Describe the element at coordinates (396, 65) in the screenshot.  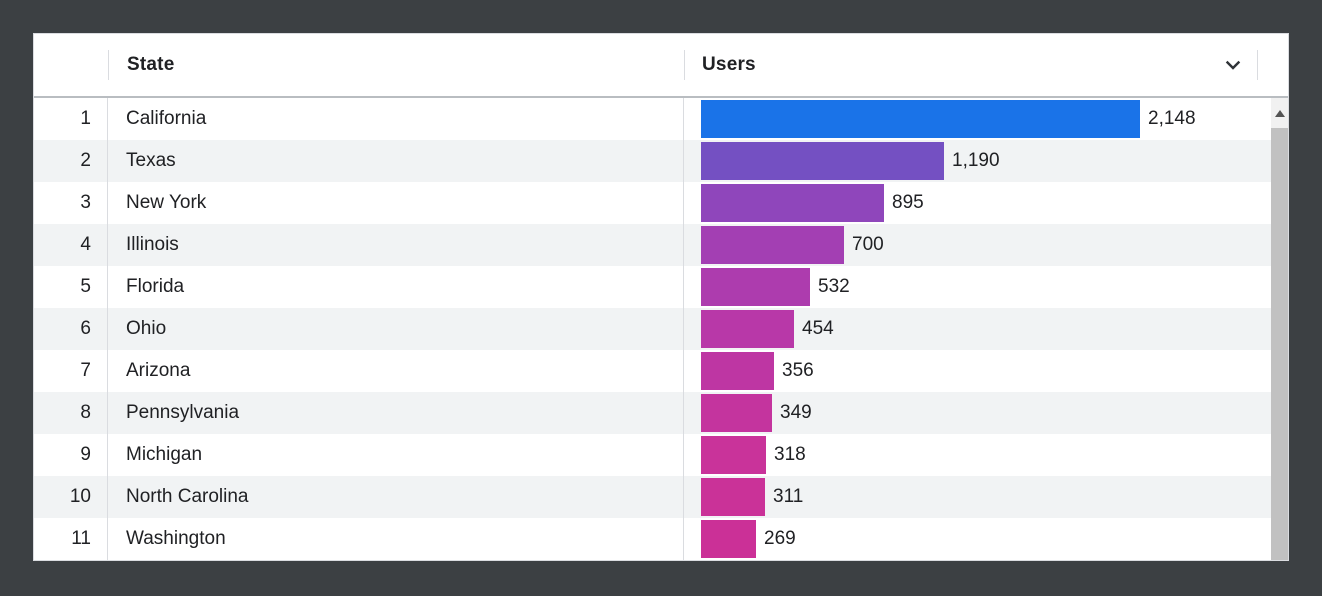
I see `state-column-header: State` at that location.